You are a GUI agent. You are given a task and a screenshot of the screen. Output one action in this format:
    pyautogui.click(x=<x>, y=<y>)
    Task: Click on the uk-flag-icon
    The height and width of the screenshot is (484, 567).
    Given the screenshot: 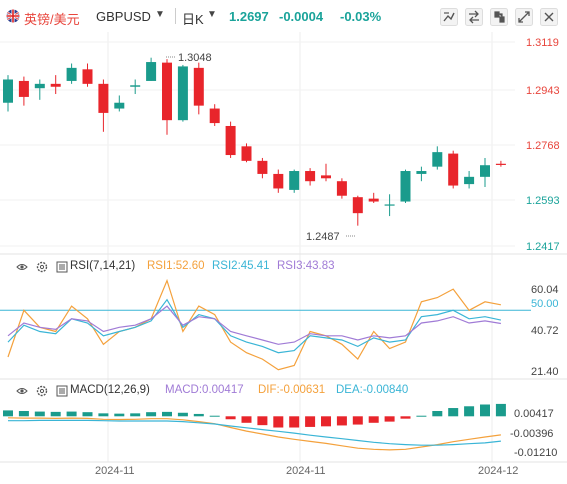 What is the action you would take?
    pyautogui.click(x=13, y=16)
    